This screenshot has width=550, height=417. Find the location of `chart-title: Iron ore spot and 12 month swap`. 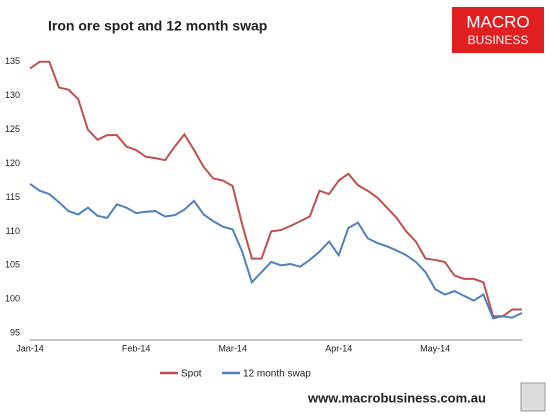

chart-title: Iron ore spot and 12 month swap is located at coordinates (157, 26).